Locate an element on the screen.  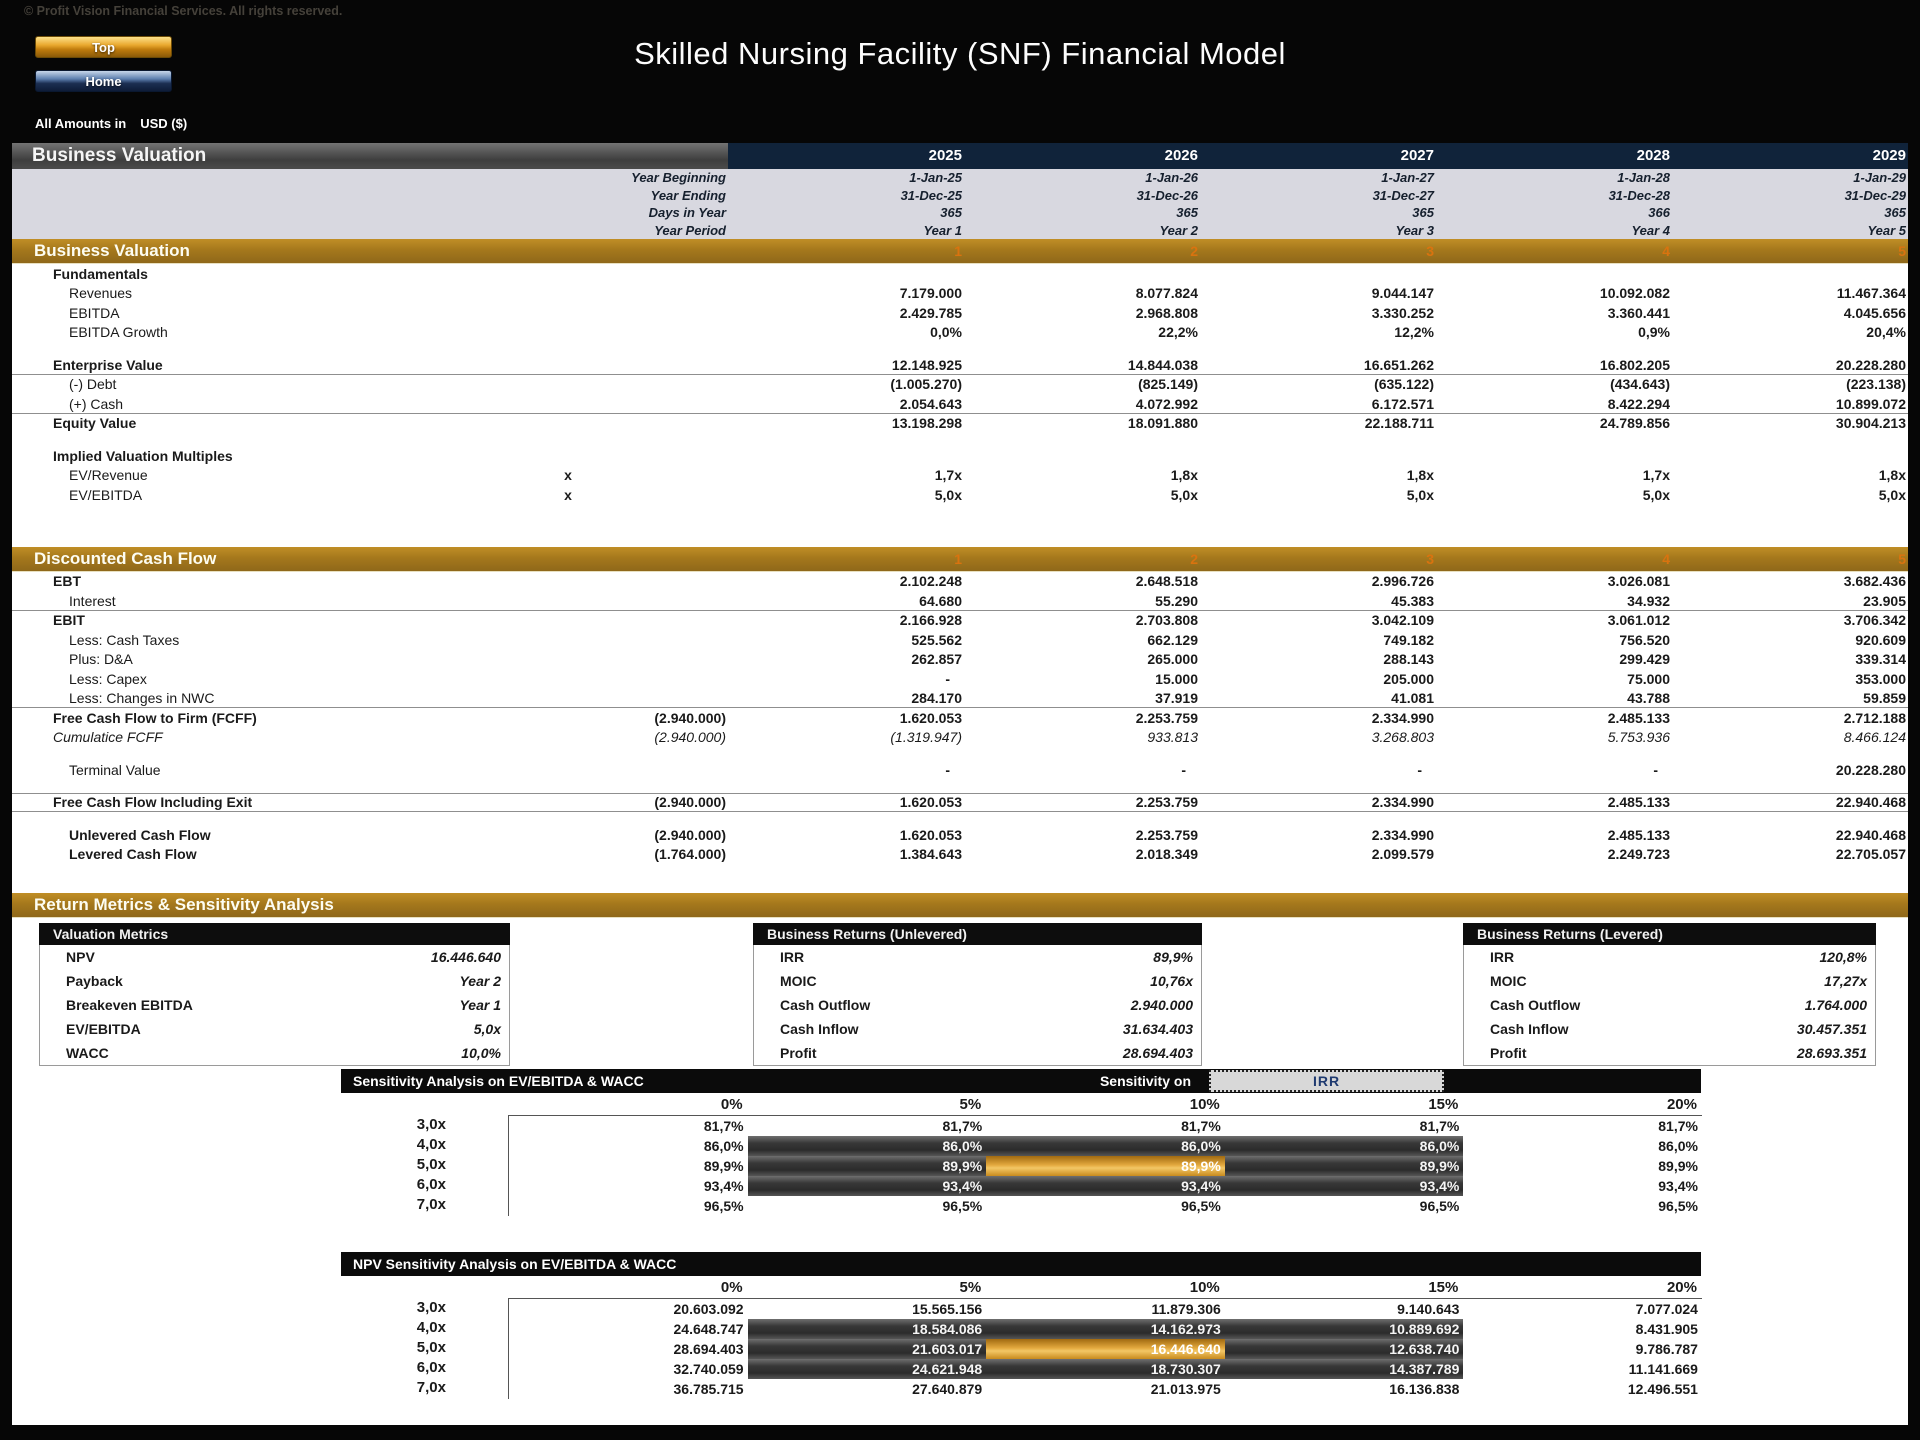
digit-spacer is located at coordinates (370, 251).